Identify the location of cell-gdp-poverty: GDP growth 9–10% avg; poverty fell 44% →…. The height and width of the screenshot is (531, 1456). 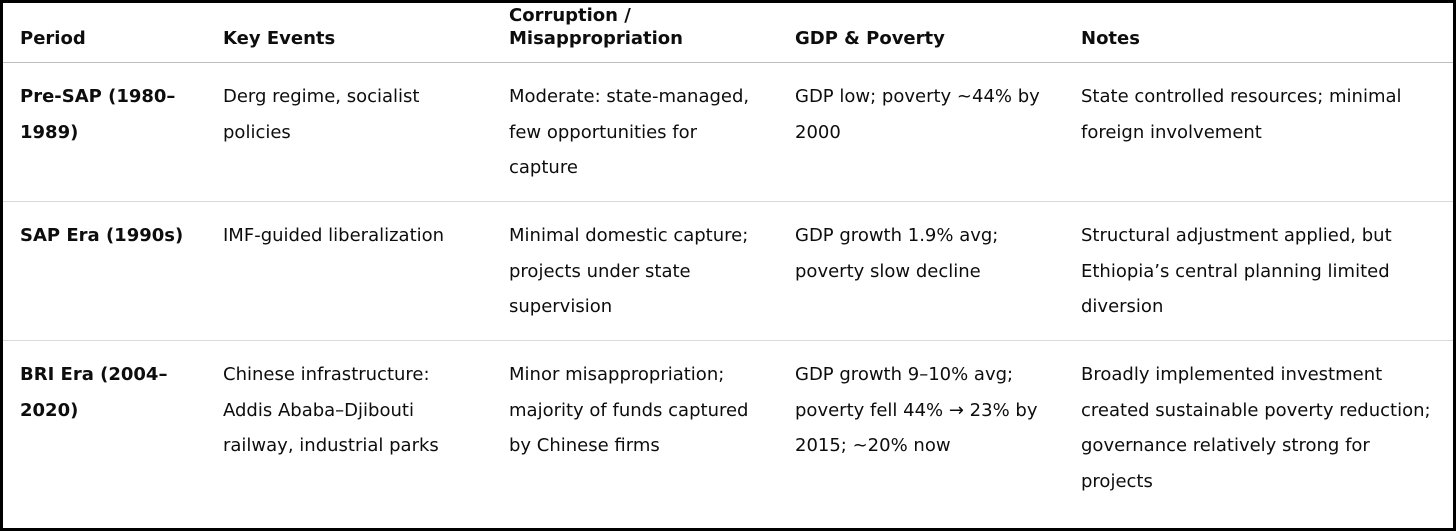
(916, 410).